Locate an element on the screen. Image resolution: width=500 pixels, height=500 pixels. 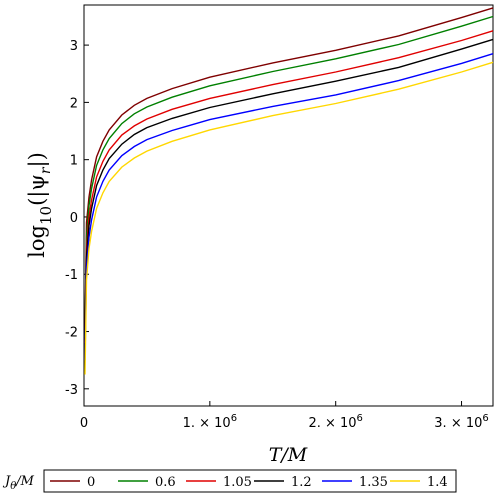
legend-label: 1.2 is located at coordinates (301, 482).